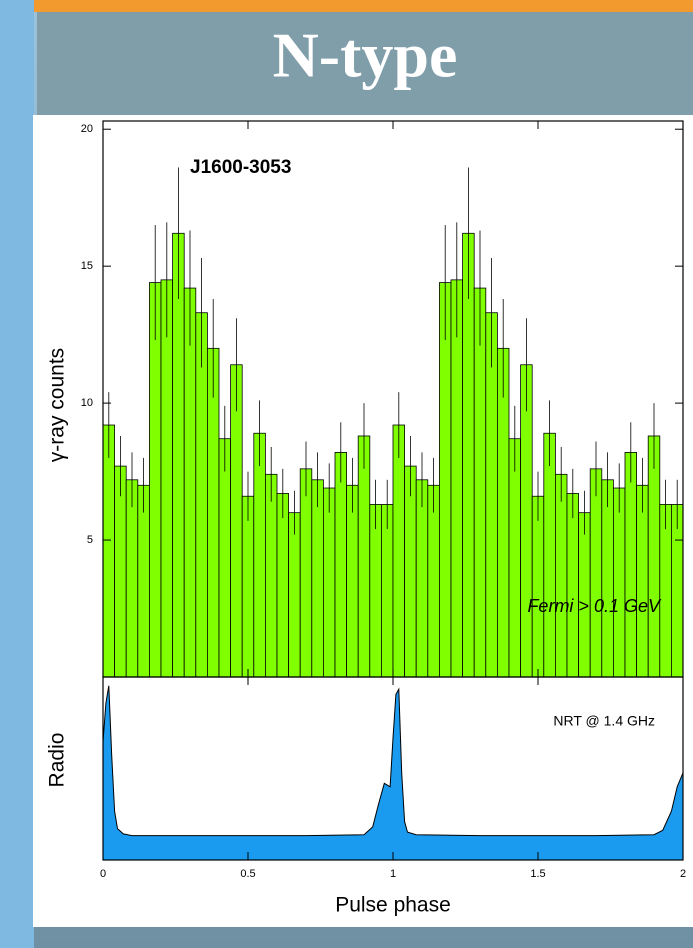  I want to click on y-tick-label: 20, so click(87, 129).